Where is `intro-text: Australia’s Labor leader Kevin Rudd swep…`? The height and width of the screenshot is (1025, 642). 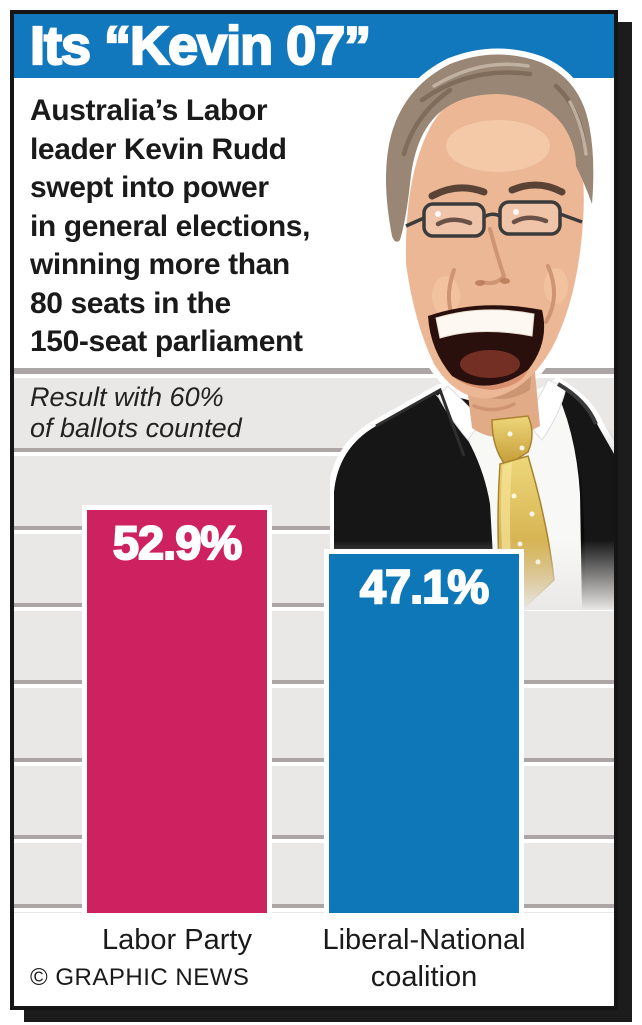 intro-text: Australia’s Labor leader Kevin Rudd swep… is located at coordinates (170, 226).